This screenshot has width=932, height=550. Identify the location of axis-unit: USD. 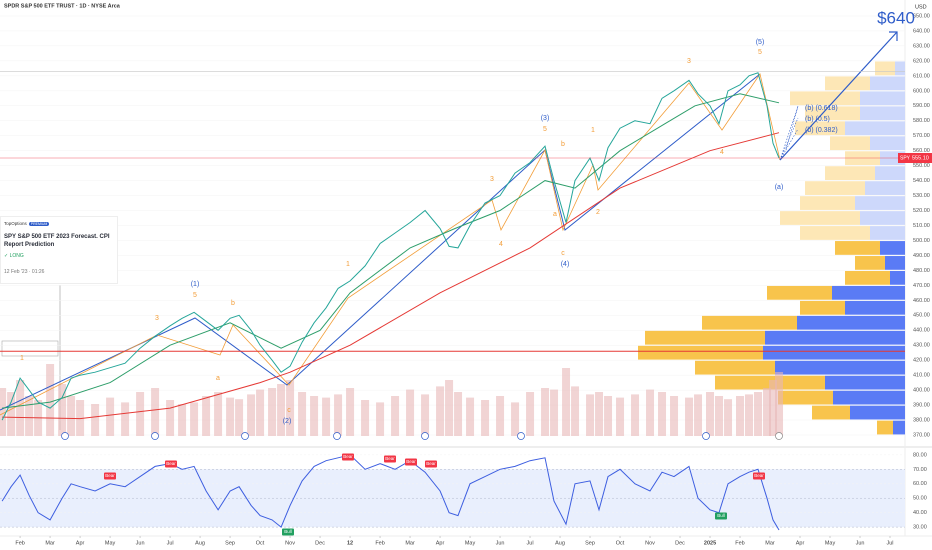
(921, 7).